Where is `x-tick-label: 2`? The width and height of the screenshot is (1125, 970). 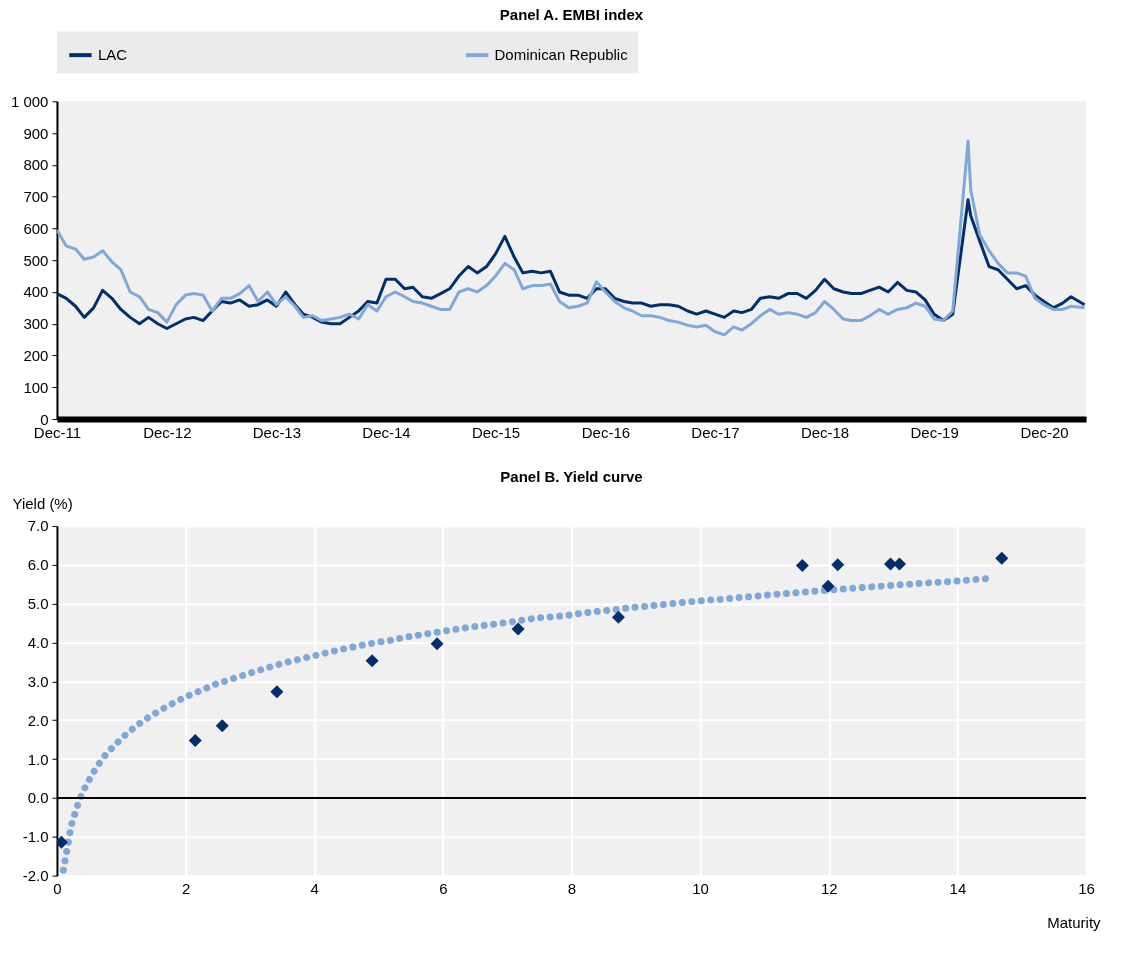
x-tick-label: 2 is located at coordinates (186, 889).